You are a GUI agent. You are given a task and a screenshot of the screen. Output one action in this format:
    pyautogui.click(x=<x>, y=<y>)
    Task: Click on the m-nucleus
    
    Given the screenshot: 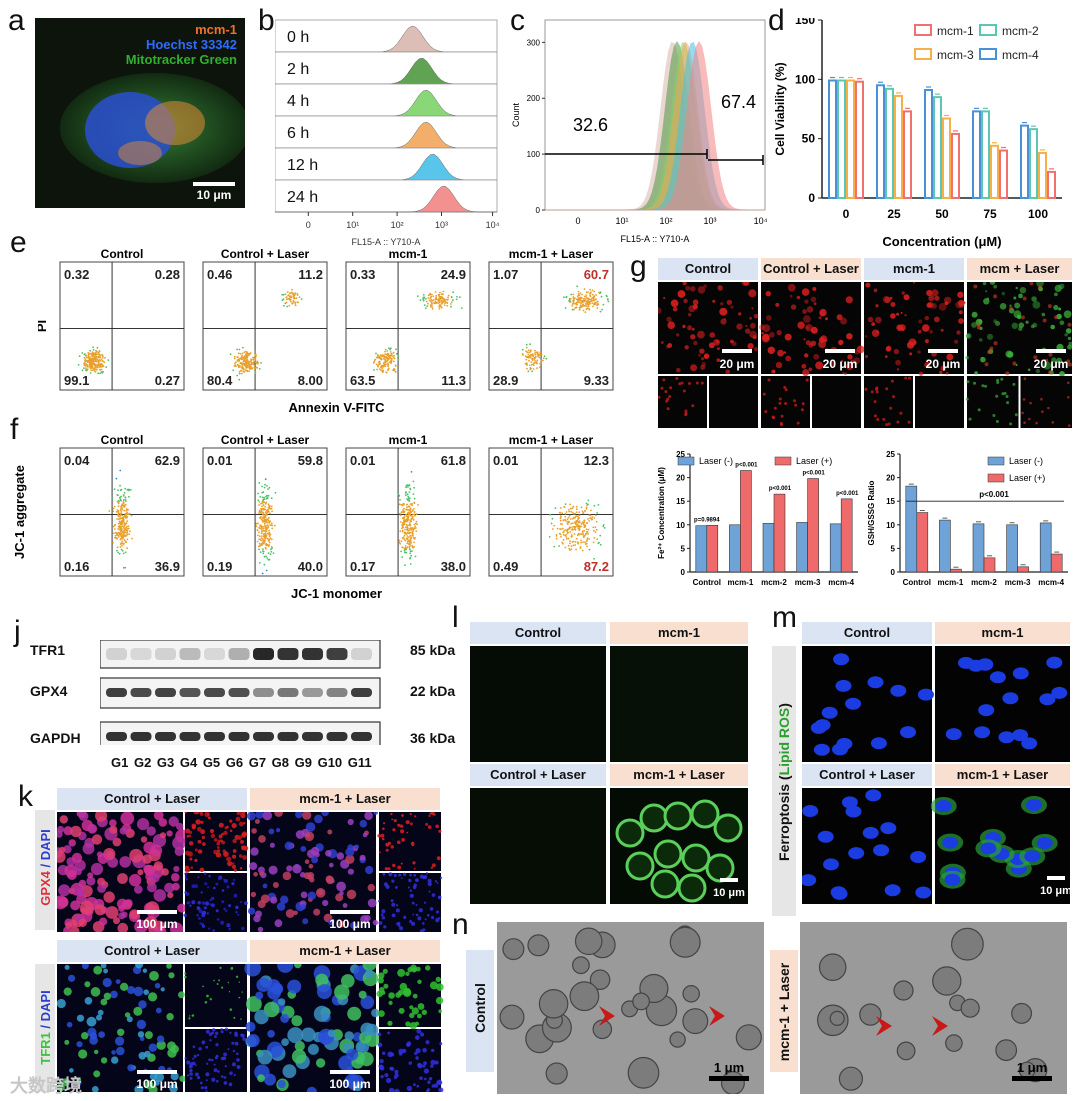 What is the action you would take?
    pyautogui.click(x=892, y=890)
    